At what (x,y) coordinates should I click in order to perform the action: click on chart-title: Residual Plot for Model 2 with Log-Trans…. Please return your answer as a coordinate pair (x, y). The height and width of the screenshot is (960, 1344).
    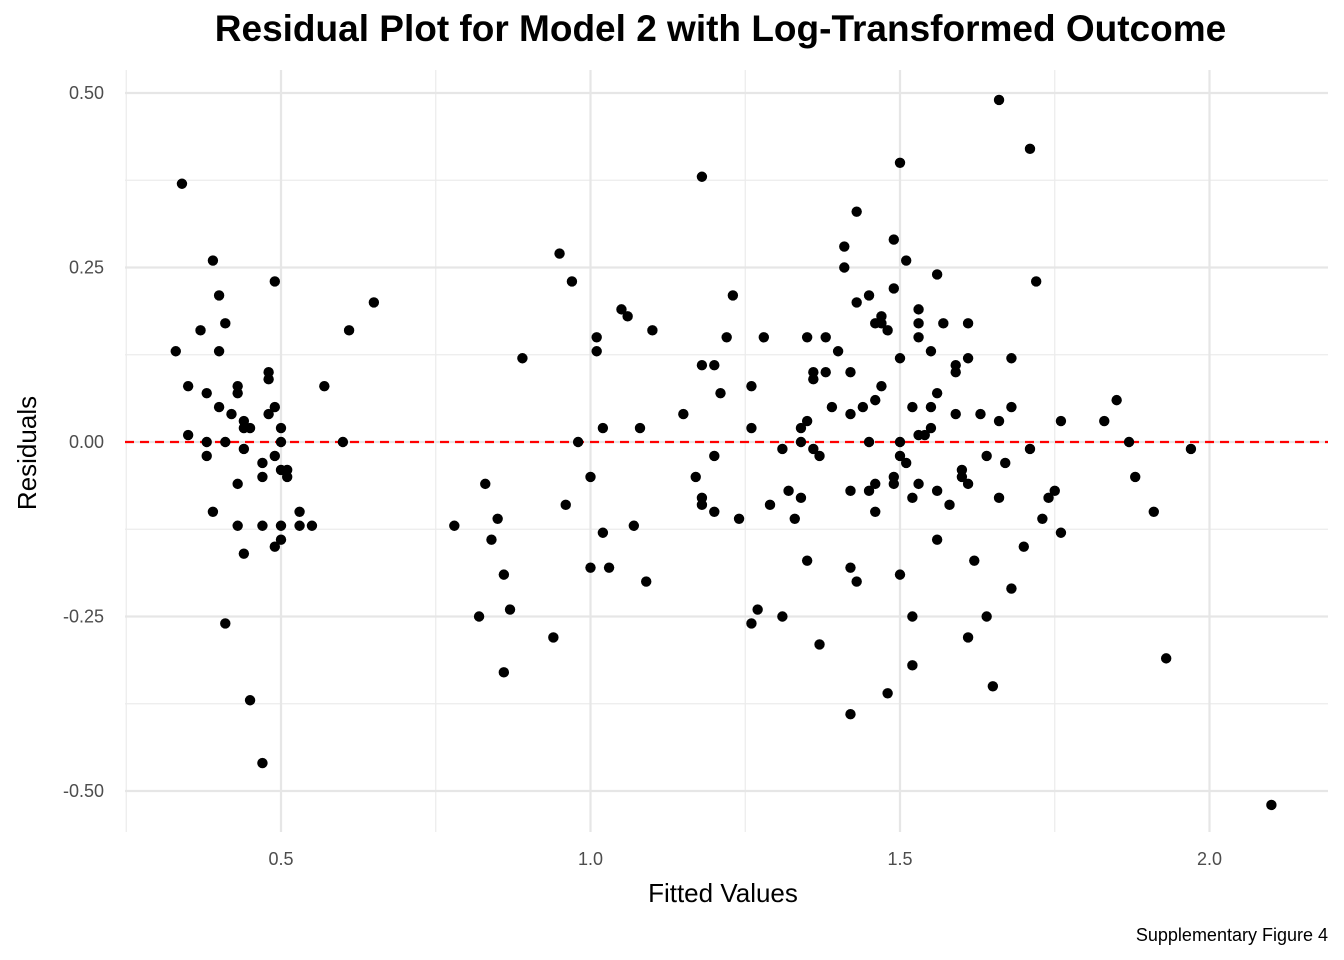
    Looking at the image, I should click on (720, 28).